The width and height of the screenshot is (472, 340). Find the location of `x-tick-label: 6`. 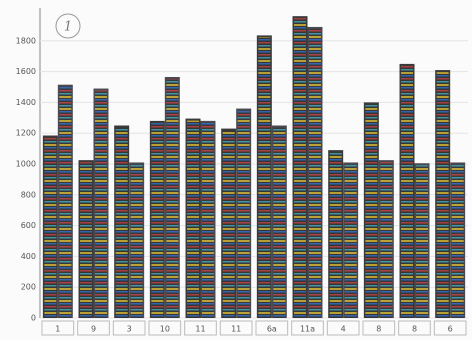

x-tick-label: 6 is located at coordinates (450, 329).